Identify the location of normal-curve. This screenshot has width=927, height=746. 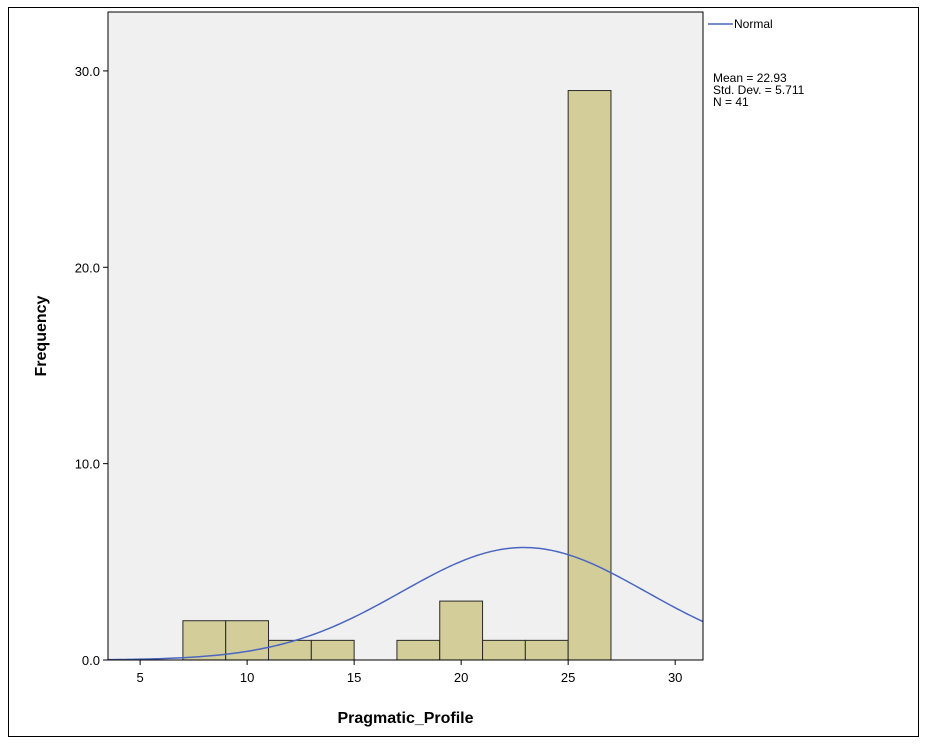
(405, 603).